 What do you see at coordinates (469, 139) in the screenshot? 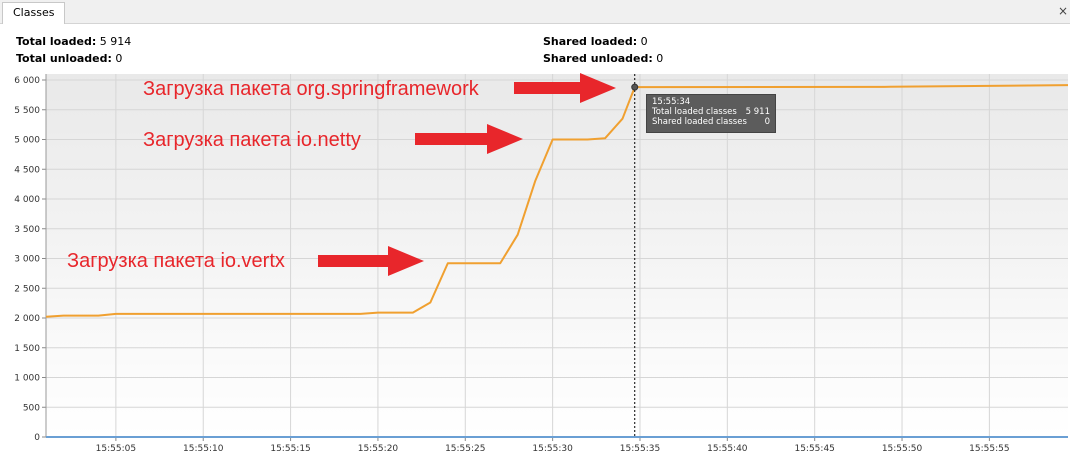
I see `arrow-netty` at bounding box center [469, 139].